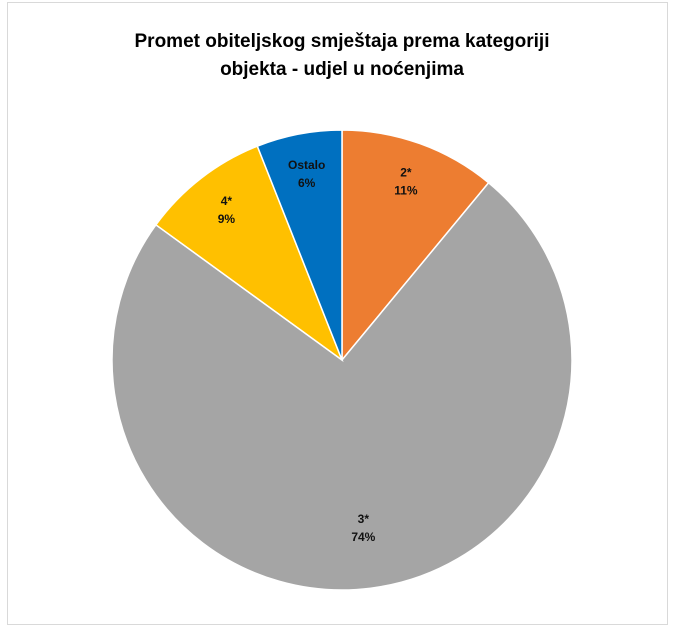 The width and height of the screenshot is (675, 630). What do you see at coordinates (342, 69) in the screenshot?
I see `chart-title-line: objekta - udjel u noćenjima` at bounding box center [342, 69].